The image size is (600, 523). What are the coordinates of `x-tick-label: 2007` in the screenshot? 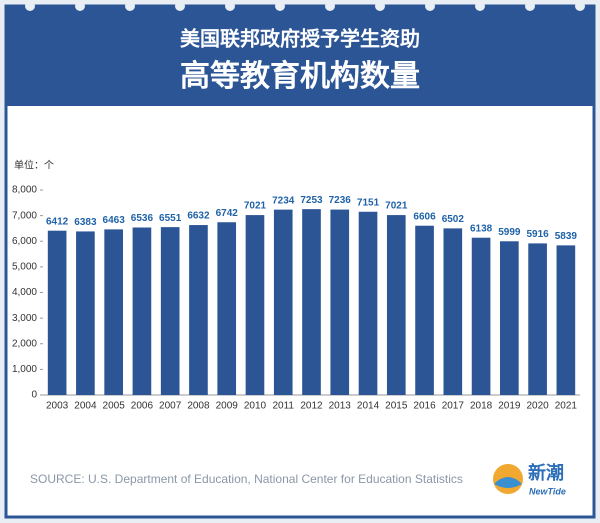 It's located at (170, 406).